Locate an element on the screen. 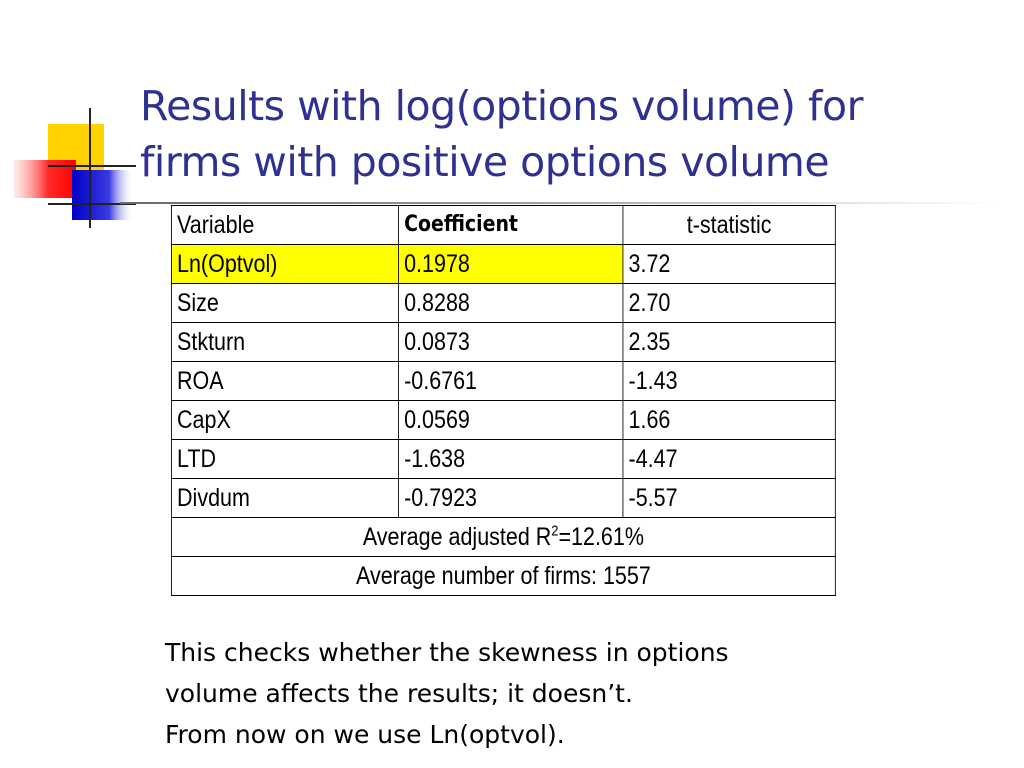 This screenshot has width=1024, height=768. cell-coefficient: 0.0569 is located at coordinates (511, 420).